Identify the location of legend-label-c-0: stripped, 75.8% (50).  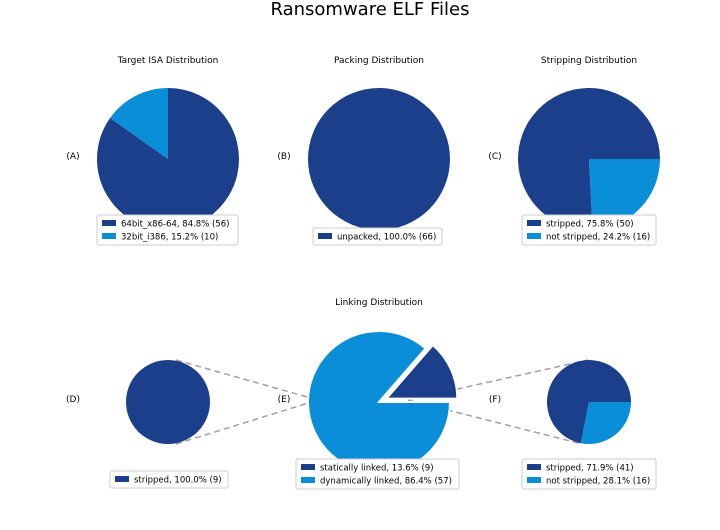
(590, 225).